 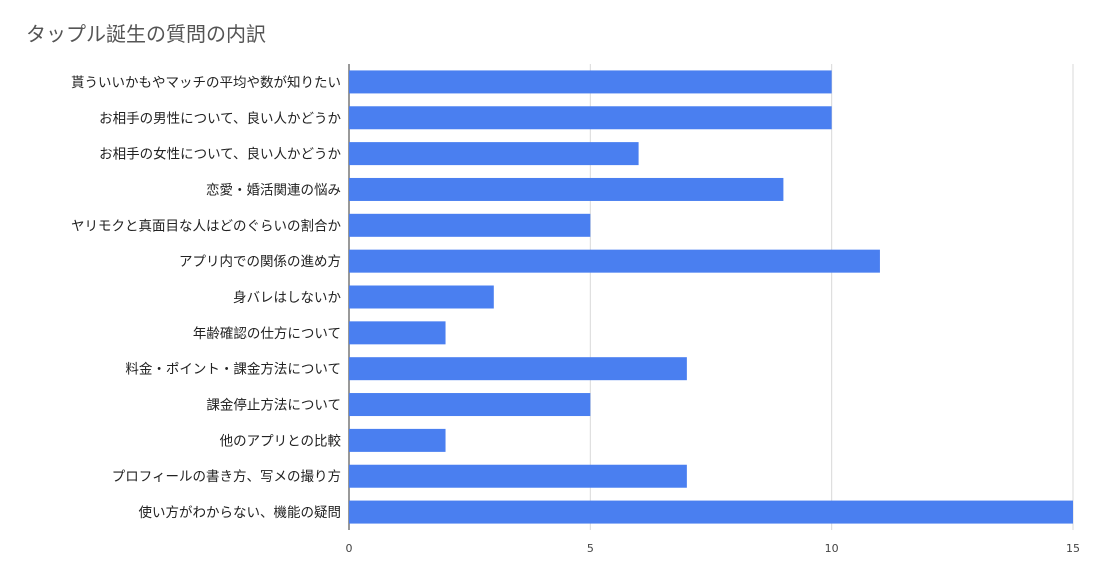 What do you see at coordinates (146, 34) in the screenshot?
I see `chart-title: タップル誕生の質問の内訳` at bounding box center [146, 34].